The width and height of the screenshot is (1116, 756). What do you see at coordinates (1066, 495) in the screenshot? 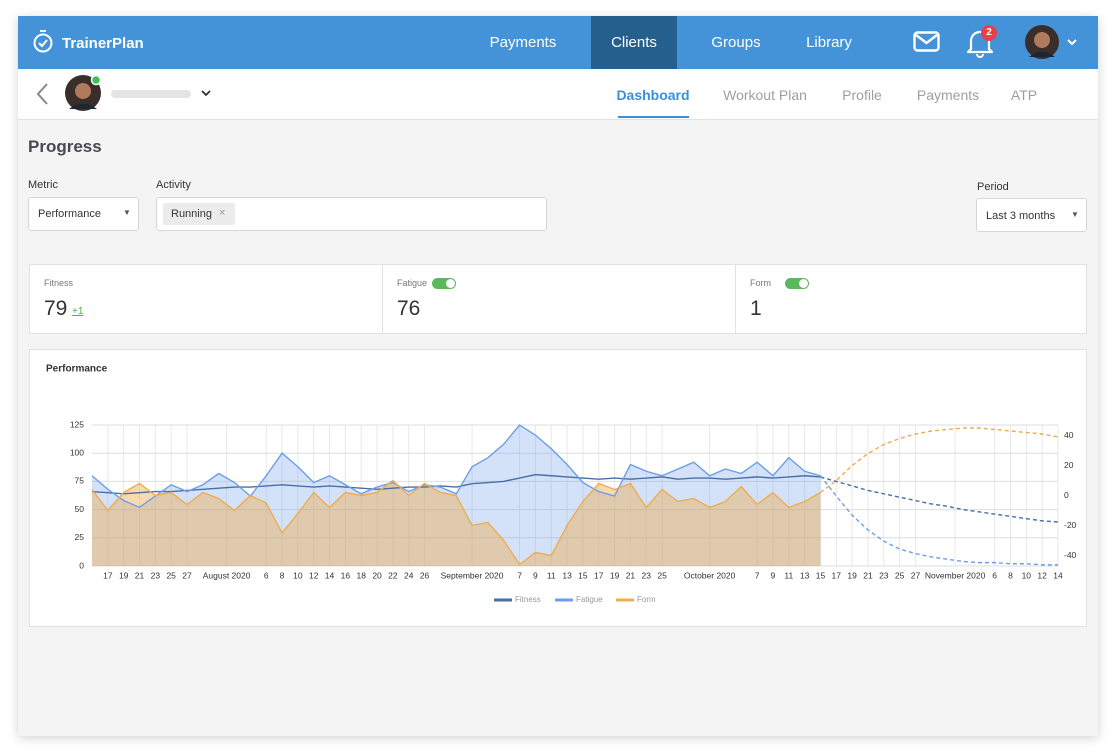
I see `y2-tick-label: 0` at bounding box center [1066, 495].